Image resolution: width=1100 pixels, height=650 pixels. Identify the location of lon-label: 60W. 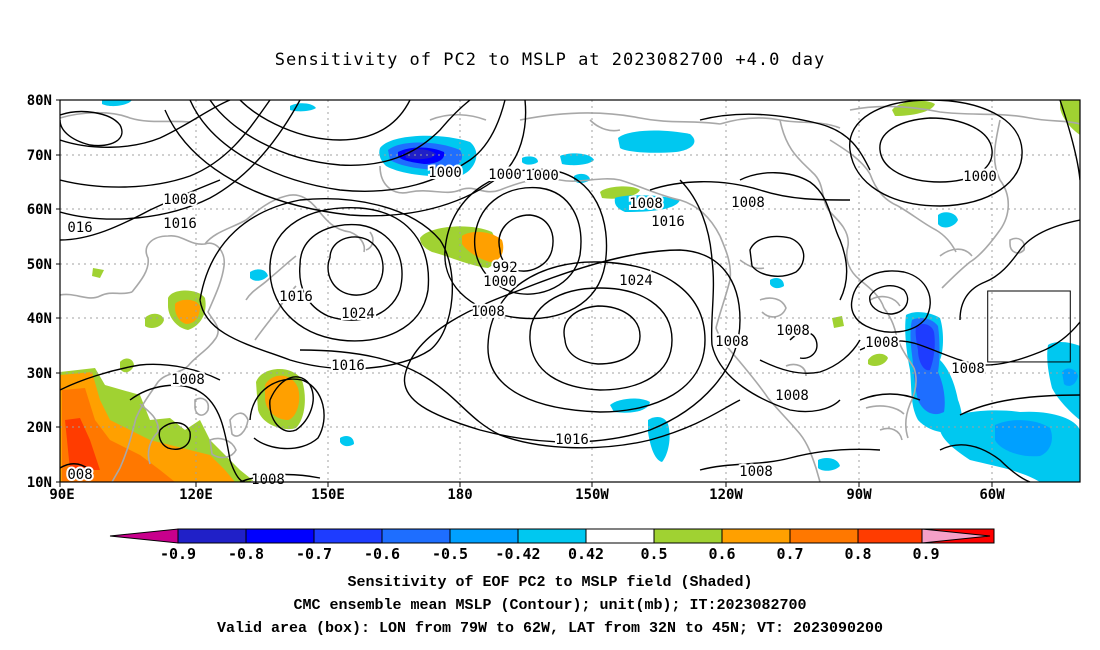
(992, 495).